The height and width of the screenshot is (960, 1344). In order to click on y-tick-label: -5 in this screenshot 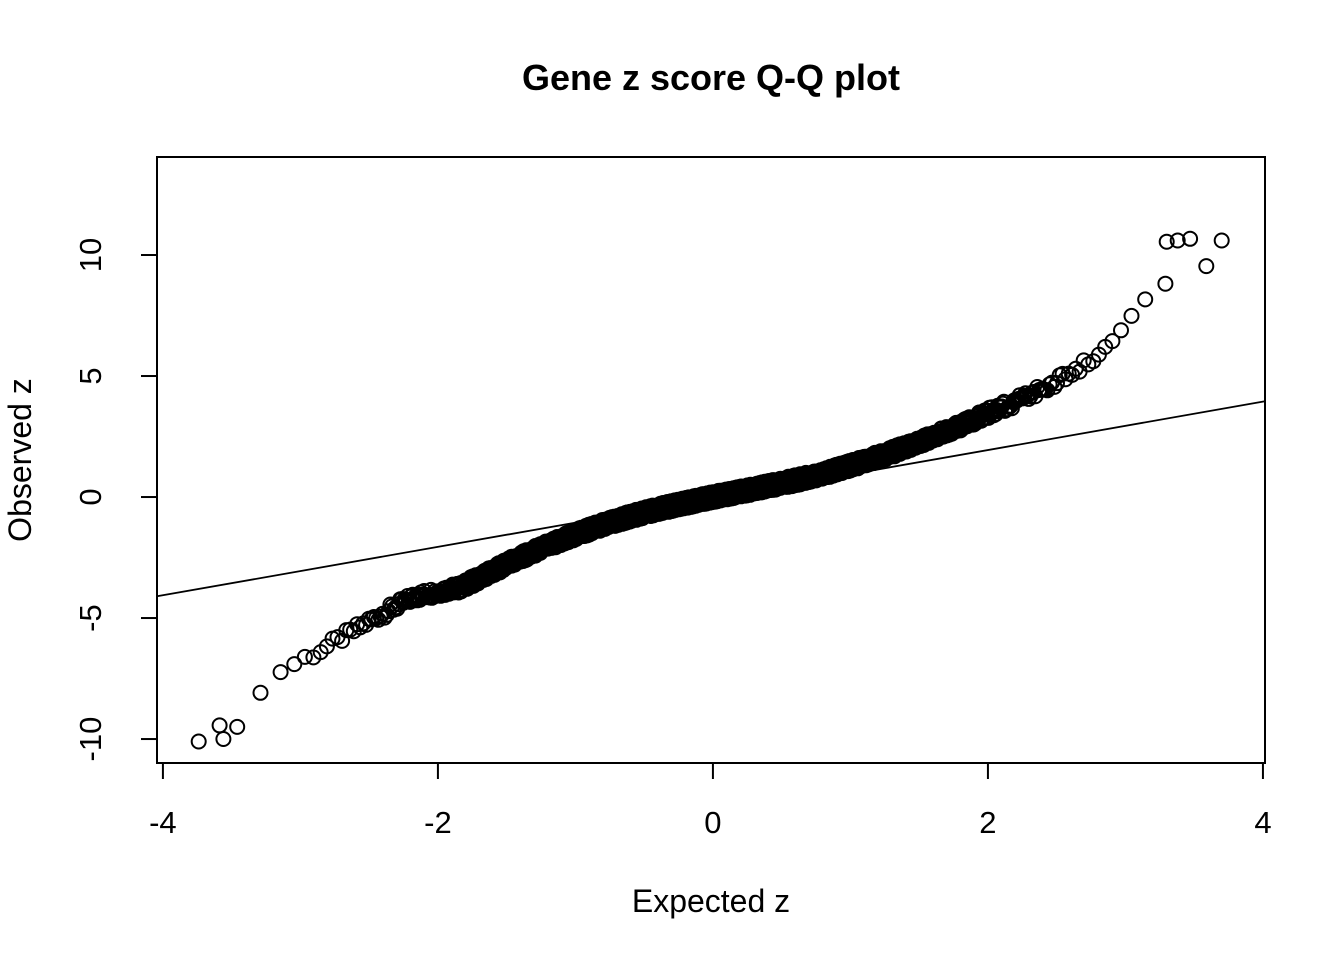, I will do `click(90, 618)`.